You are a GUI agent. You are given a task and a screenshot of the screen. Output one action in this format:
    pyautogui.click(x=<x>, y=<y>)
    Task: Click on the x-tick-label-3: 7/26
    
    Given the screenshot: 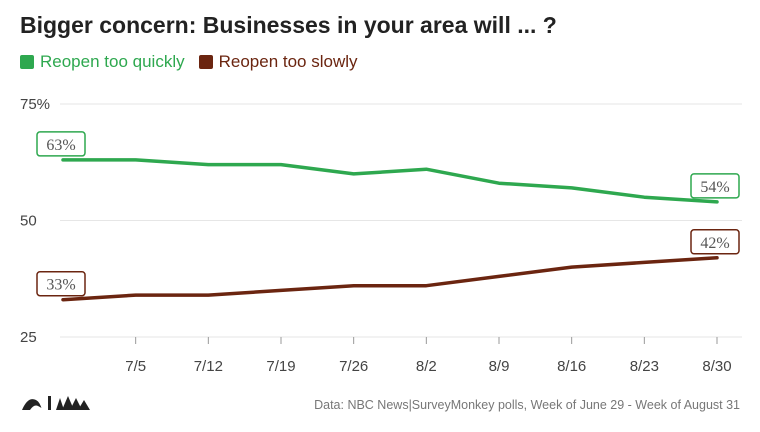 What is the action you would take?
    pyautogui.click(x=353, y=366)
    